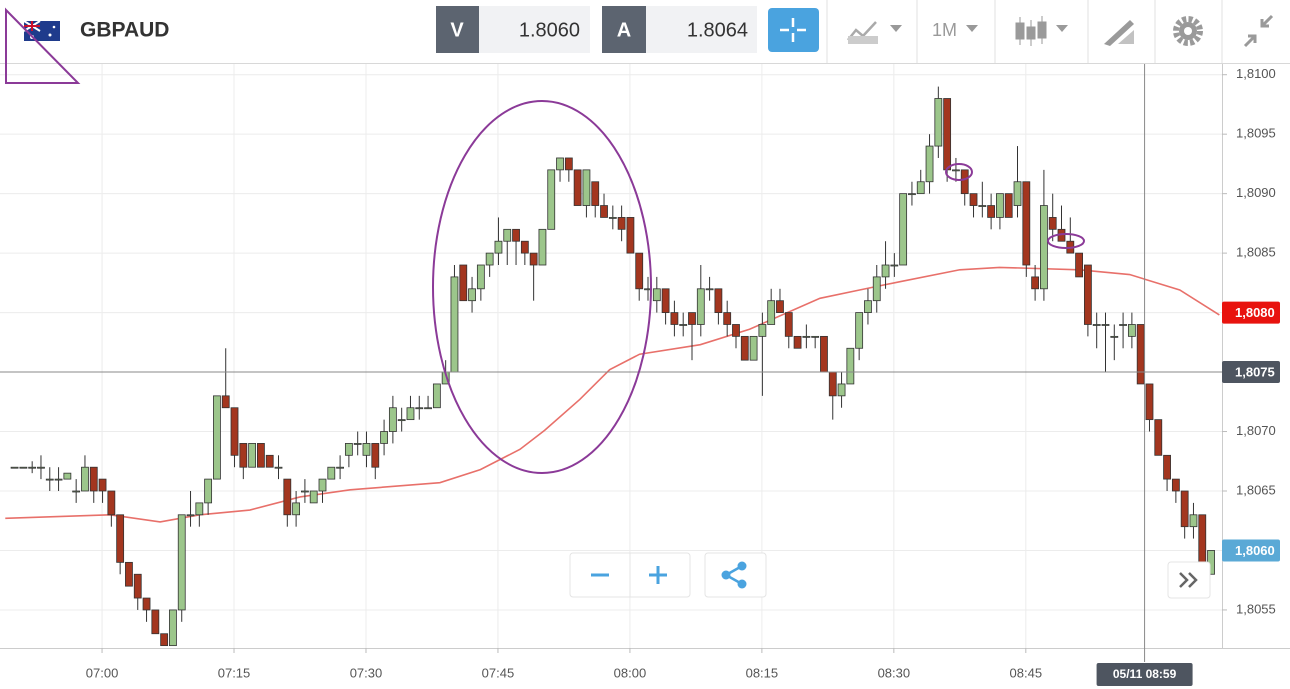 The image size is (1290, 689). I want to click on crosshair-button, so click(793, 30).